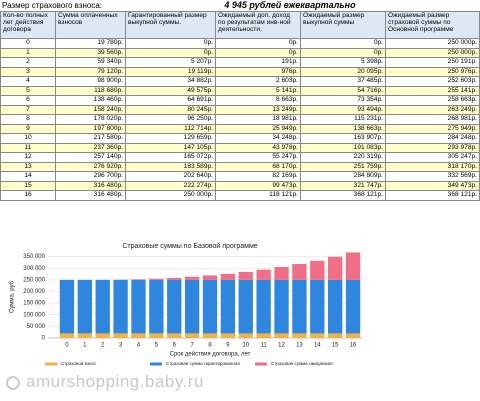 This screenshot has width=480, height=401. What do you see at coordinates (302, 363) in the screenshot?
I see `legend-label: Страховая сумма ожидаемая` at bounding box center [302, 363].